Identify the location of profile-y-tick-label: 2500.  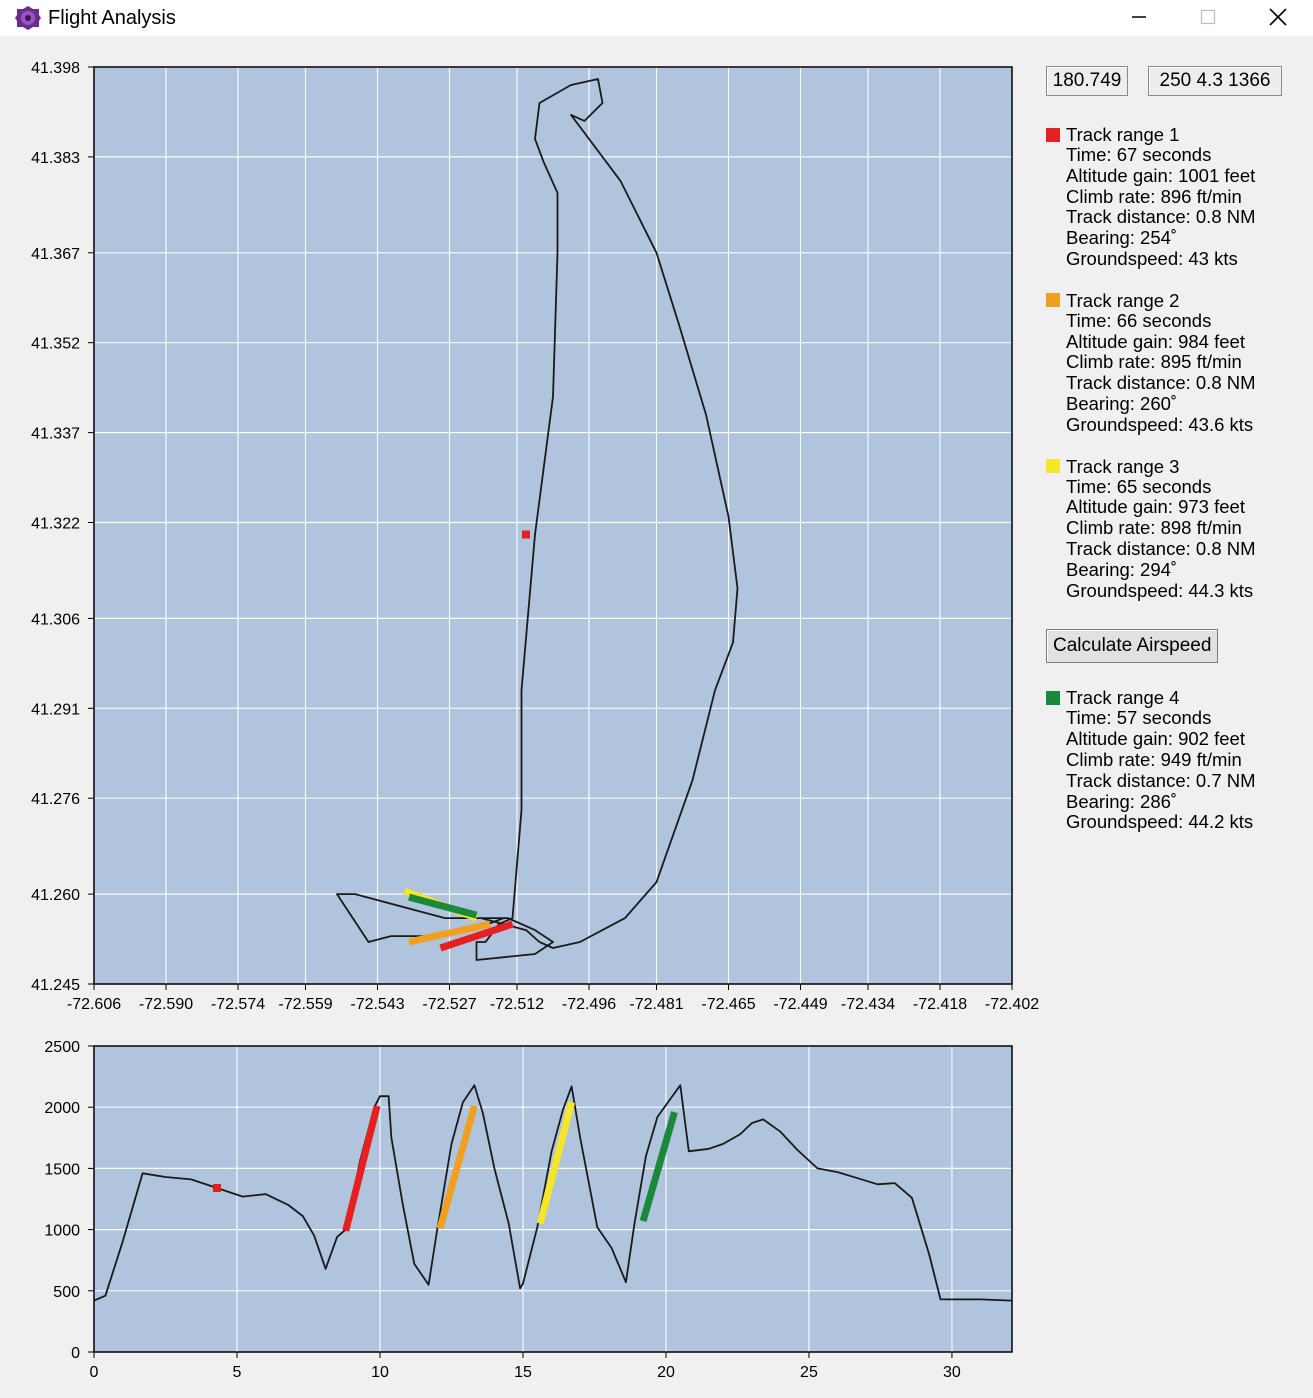
(62, 1047).